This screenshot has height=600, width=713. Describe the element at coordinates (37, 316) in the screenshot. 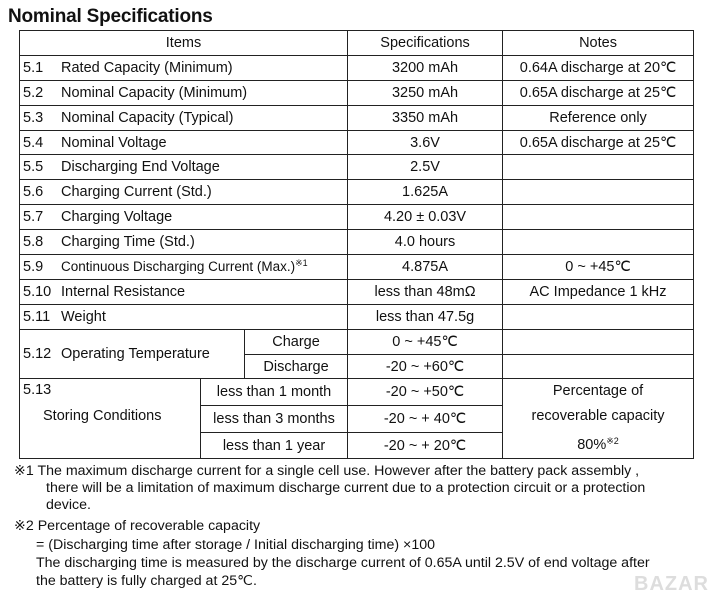

I see `item-number: 5.11` at that location.